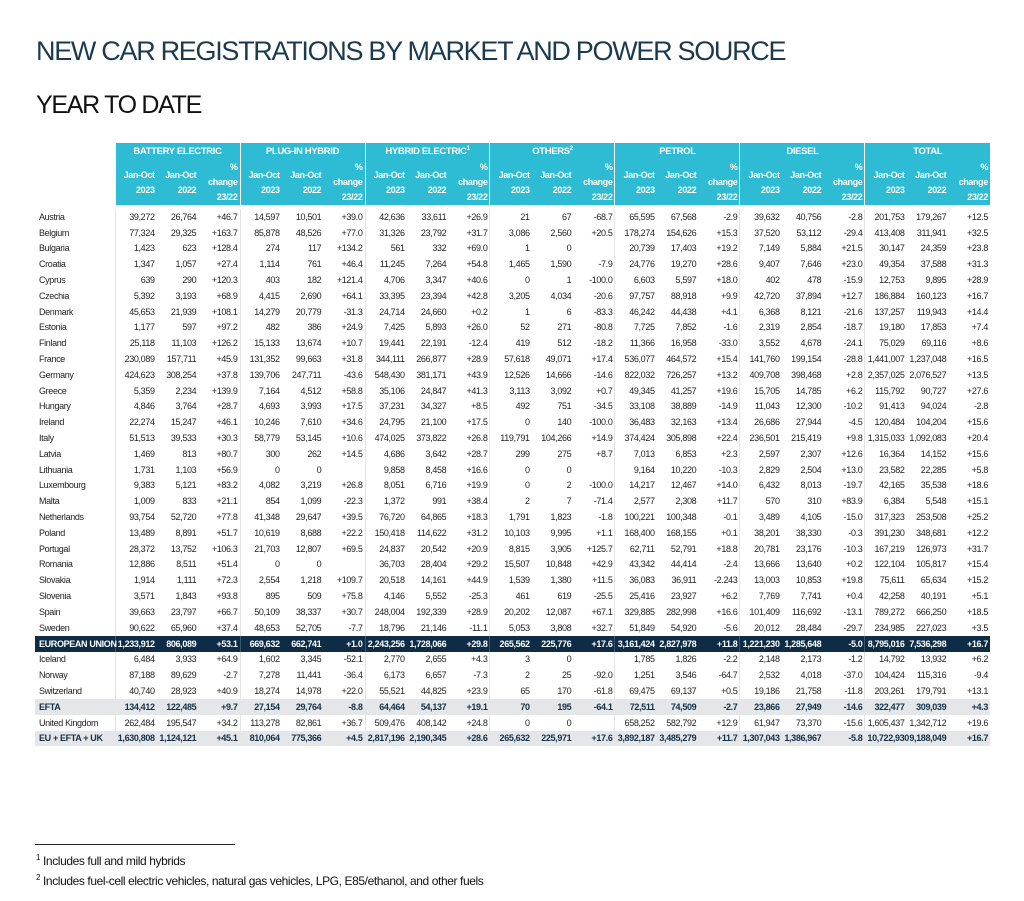  Describe the element at coordinates (933, 406) in the screenshot. I see `table-cell: 94,024` at that location.